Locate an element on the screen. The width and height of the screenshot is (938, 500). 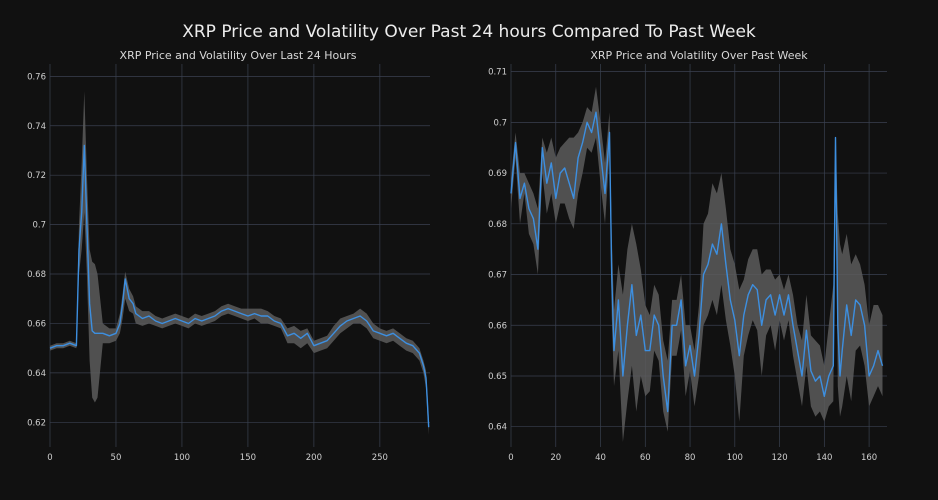
chart-24h-y-tick-label: 0.76 is located at coordinates (36, 77).